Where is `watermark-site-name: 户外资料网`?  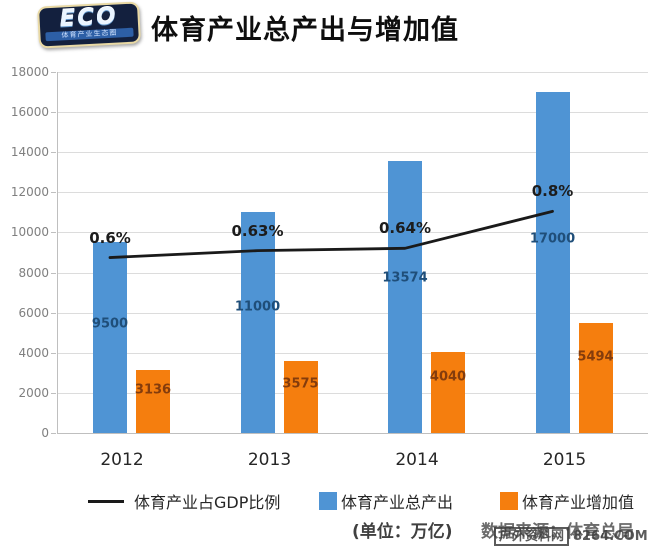
watermark-site-name: 户外资料网 is located at coordinates (532, 536).